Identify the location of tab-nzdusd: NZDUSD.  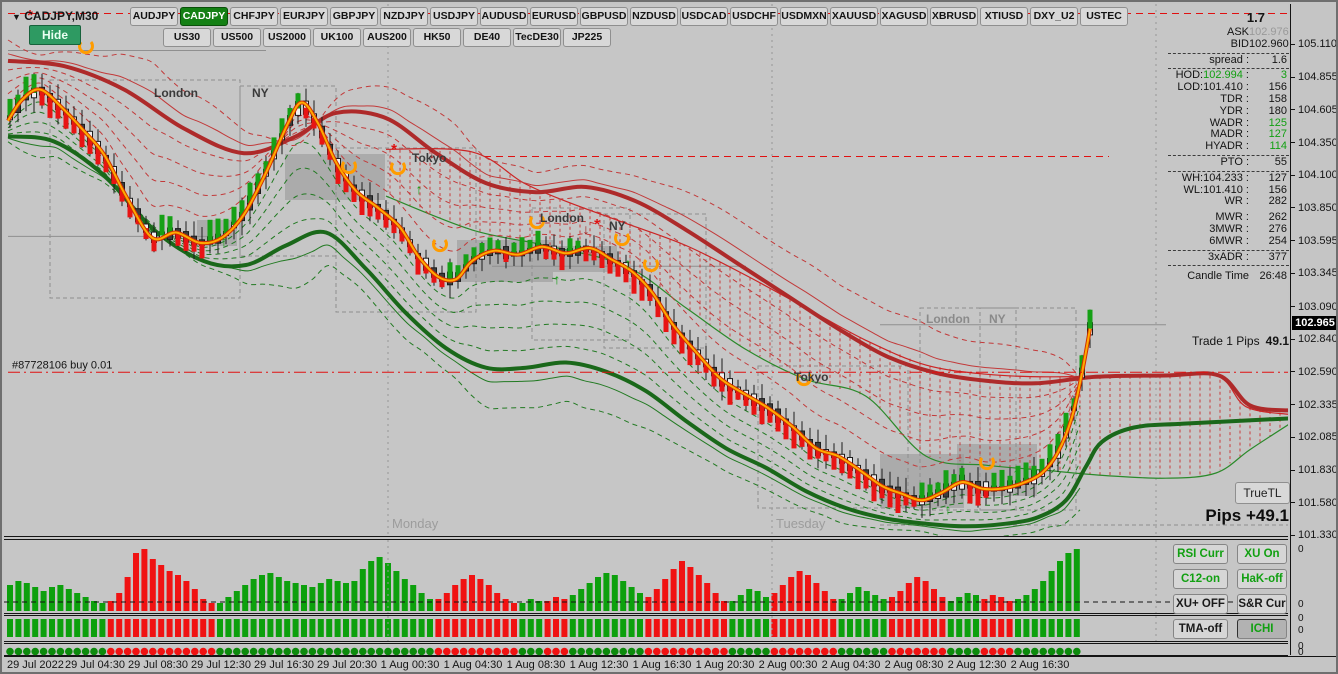
(654, 16).